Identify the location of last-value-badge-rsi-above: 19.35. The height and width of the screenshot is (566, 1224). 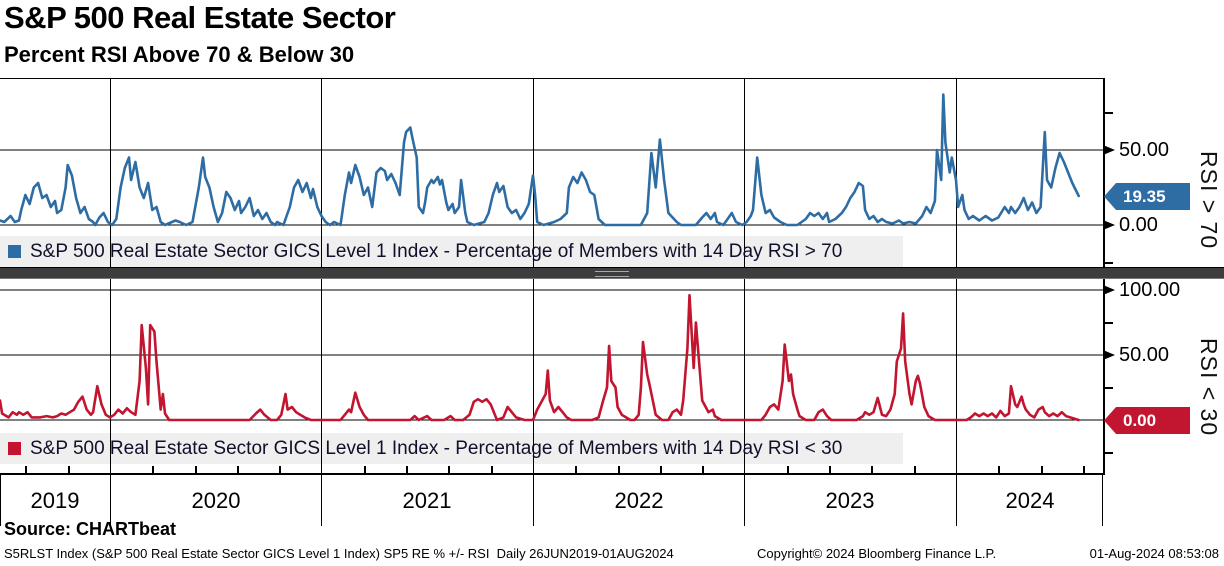
(1147, 196).